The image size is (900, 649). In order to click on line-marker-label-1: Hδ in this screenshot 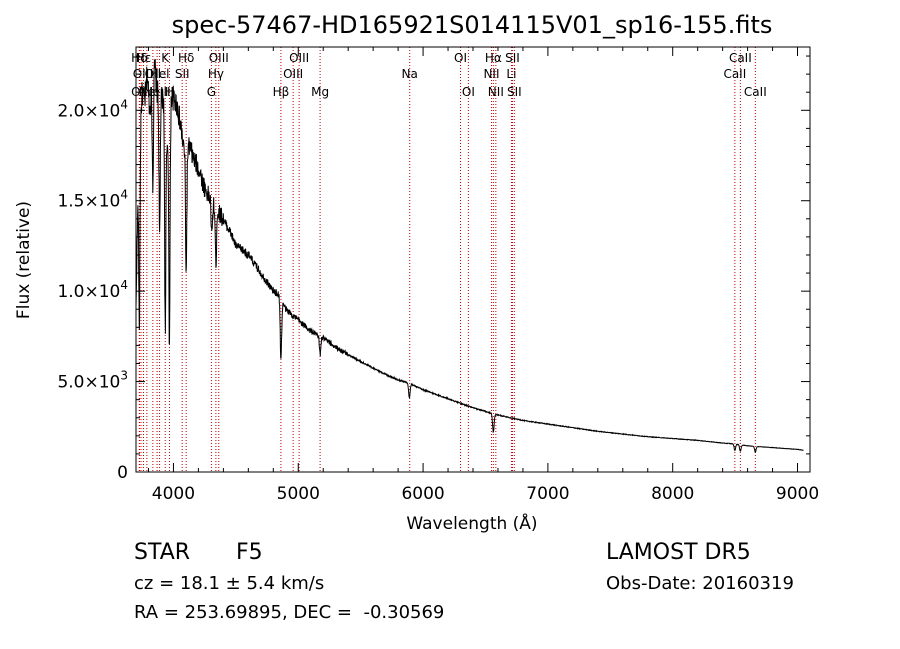, I will do `click(139, 58)`.